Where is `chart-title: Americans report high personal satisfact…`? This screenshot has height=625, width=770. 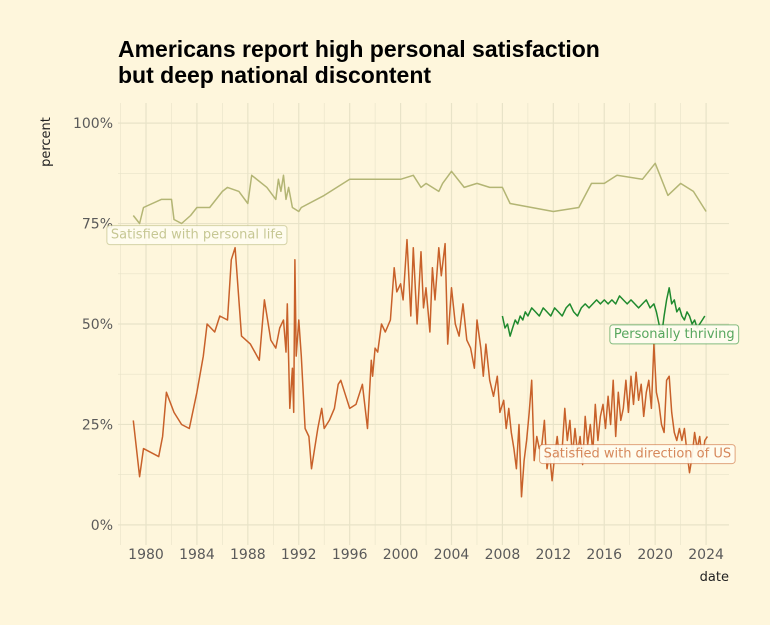
chart-title: Americans report high personal satisfact… is located at coordinates (359, 62).